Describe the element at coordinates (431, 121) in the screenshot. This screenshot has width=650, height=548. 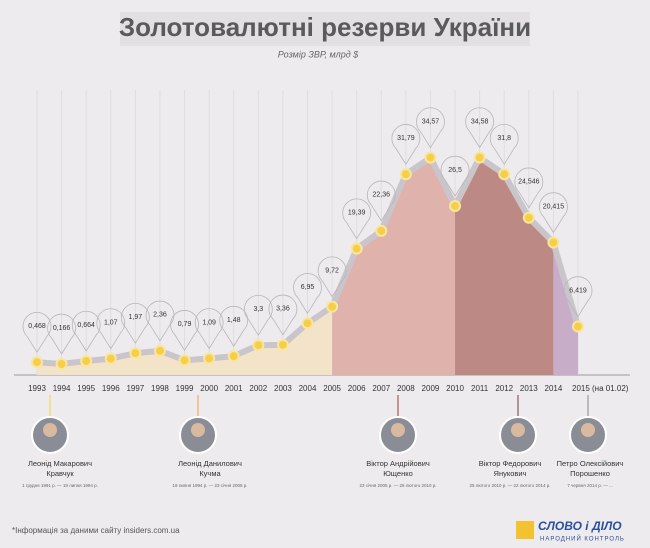
I see `data-label: 34,57` at that location.